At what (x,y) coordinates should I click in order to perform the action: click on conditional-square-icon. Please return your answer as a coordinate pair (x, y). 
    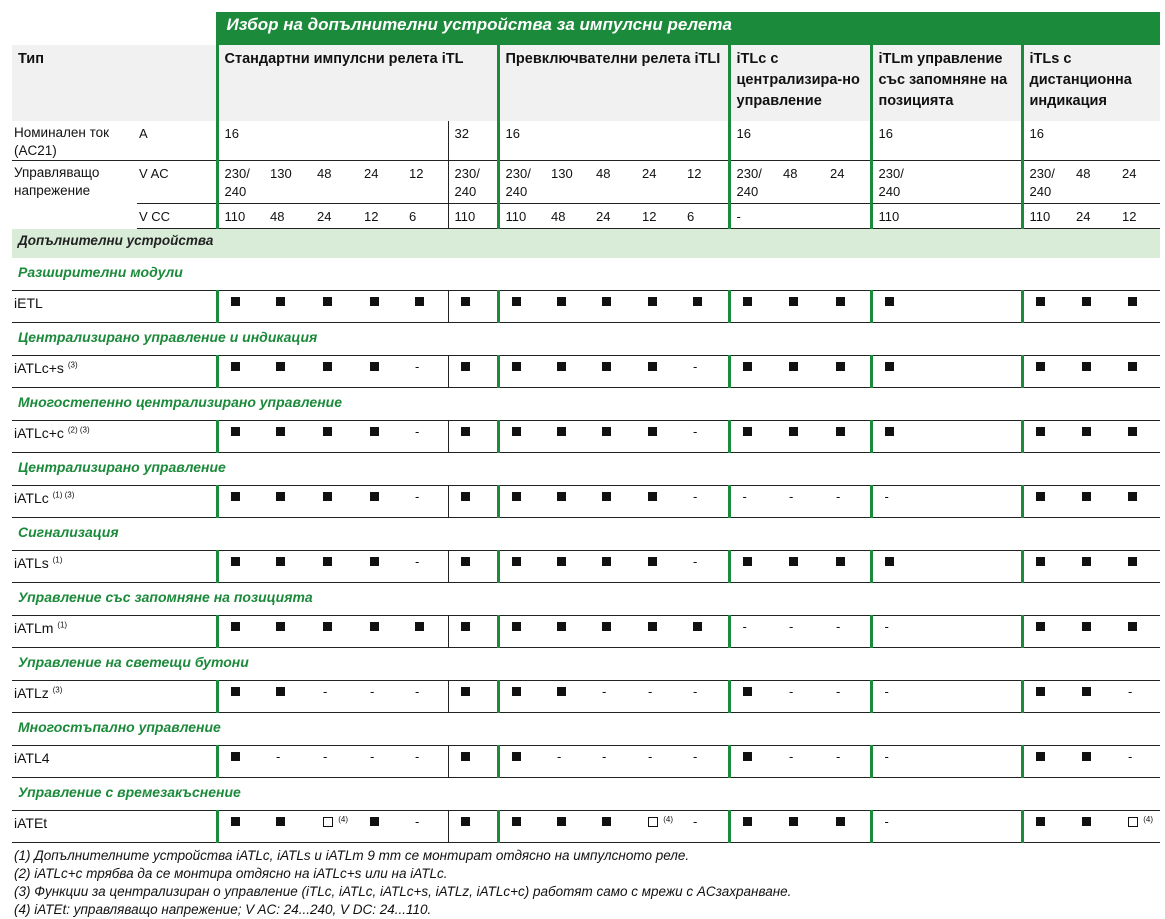
    Looking at the image, I should click on (1133, 822).